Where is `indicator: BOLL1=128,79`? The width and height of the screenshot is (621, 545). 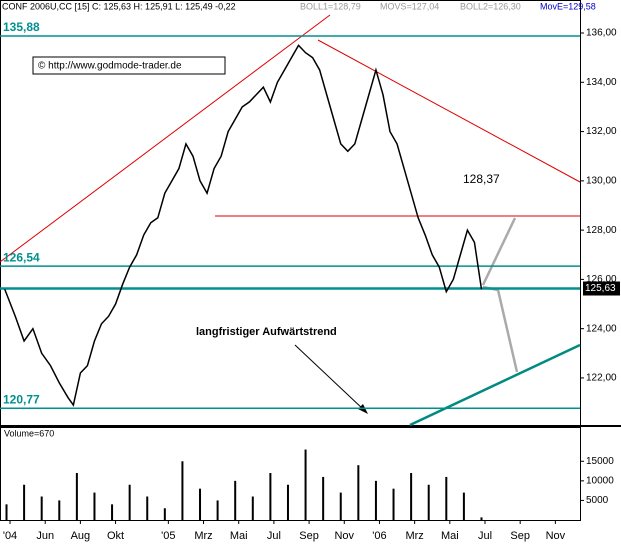
indicator: BOLL1=128,79 is located at coordinates (330, 6).